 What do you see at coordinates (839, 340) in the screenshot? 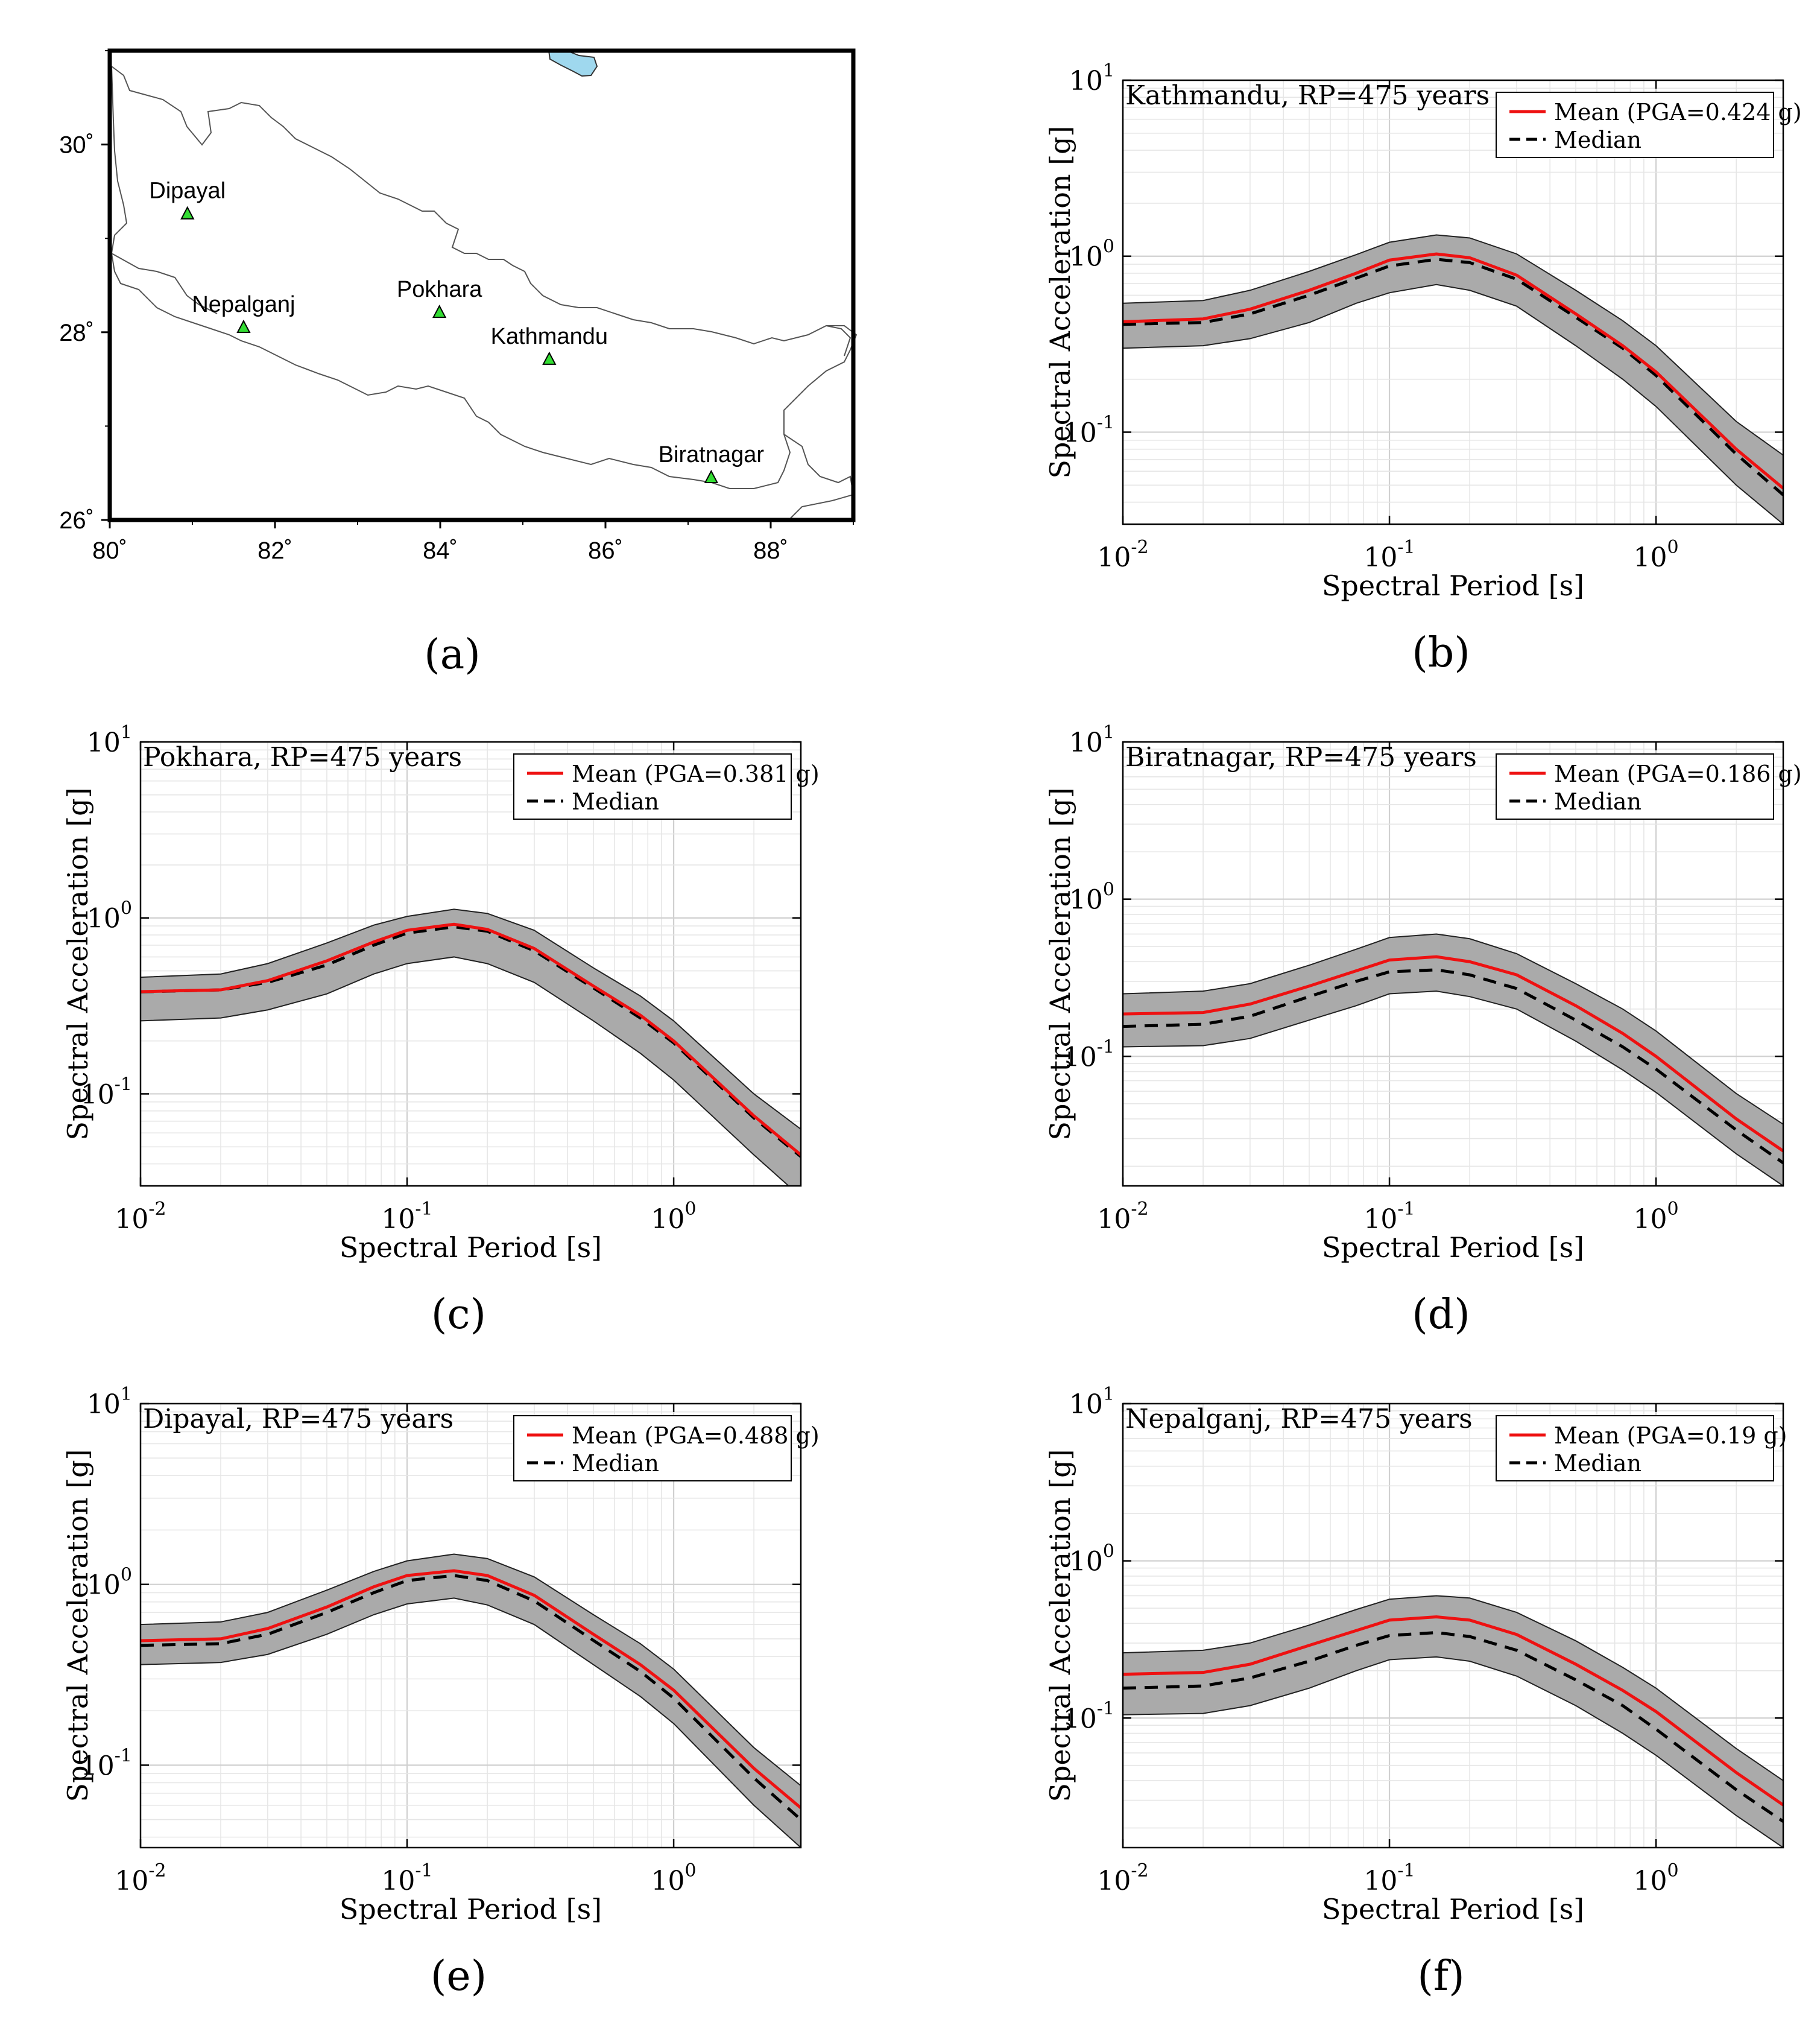
I see `bhutan-border` at bounding box center [839, 340].